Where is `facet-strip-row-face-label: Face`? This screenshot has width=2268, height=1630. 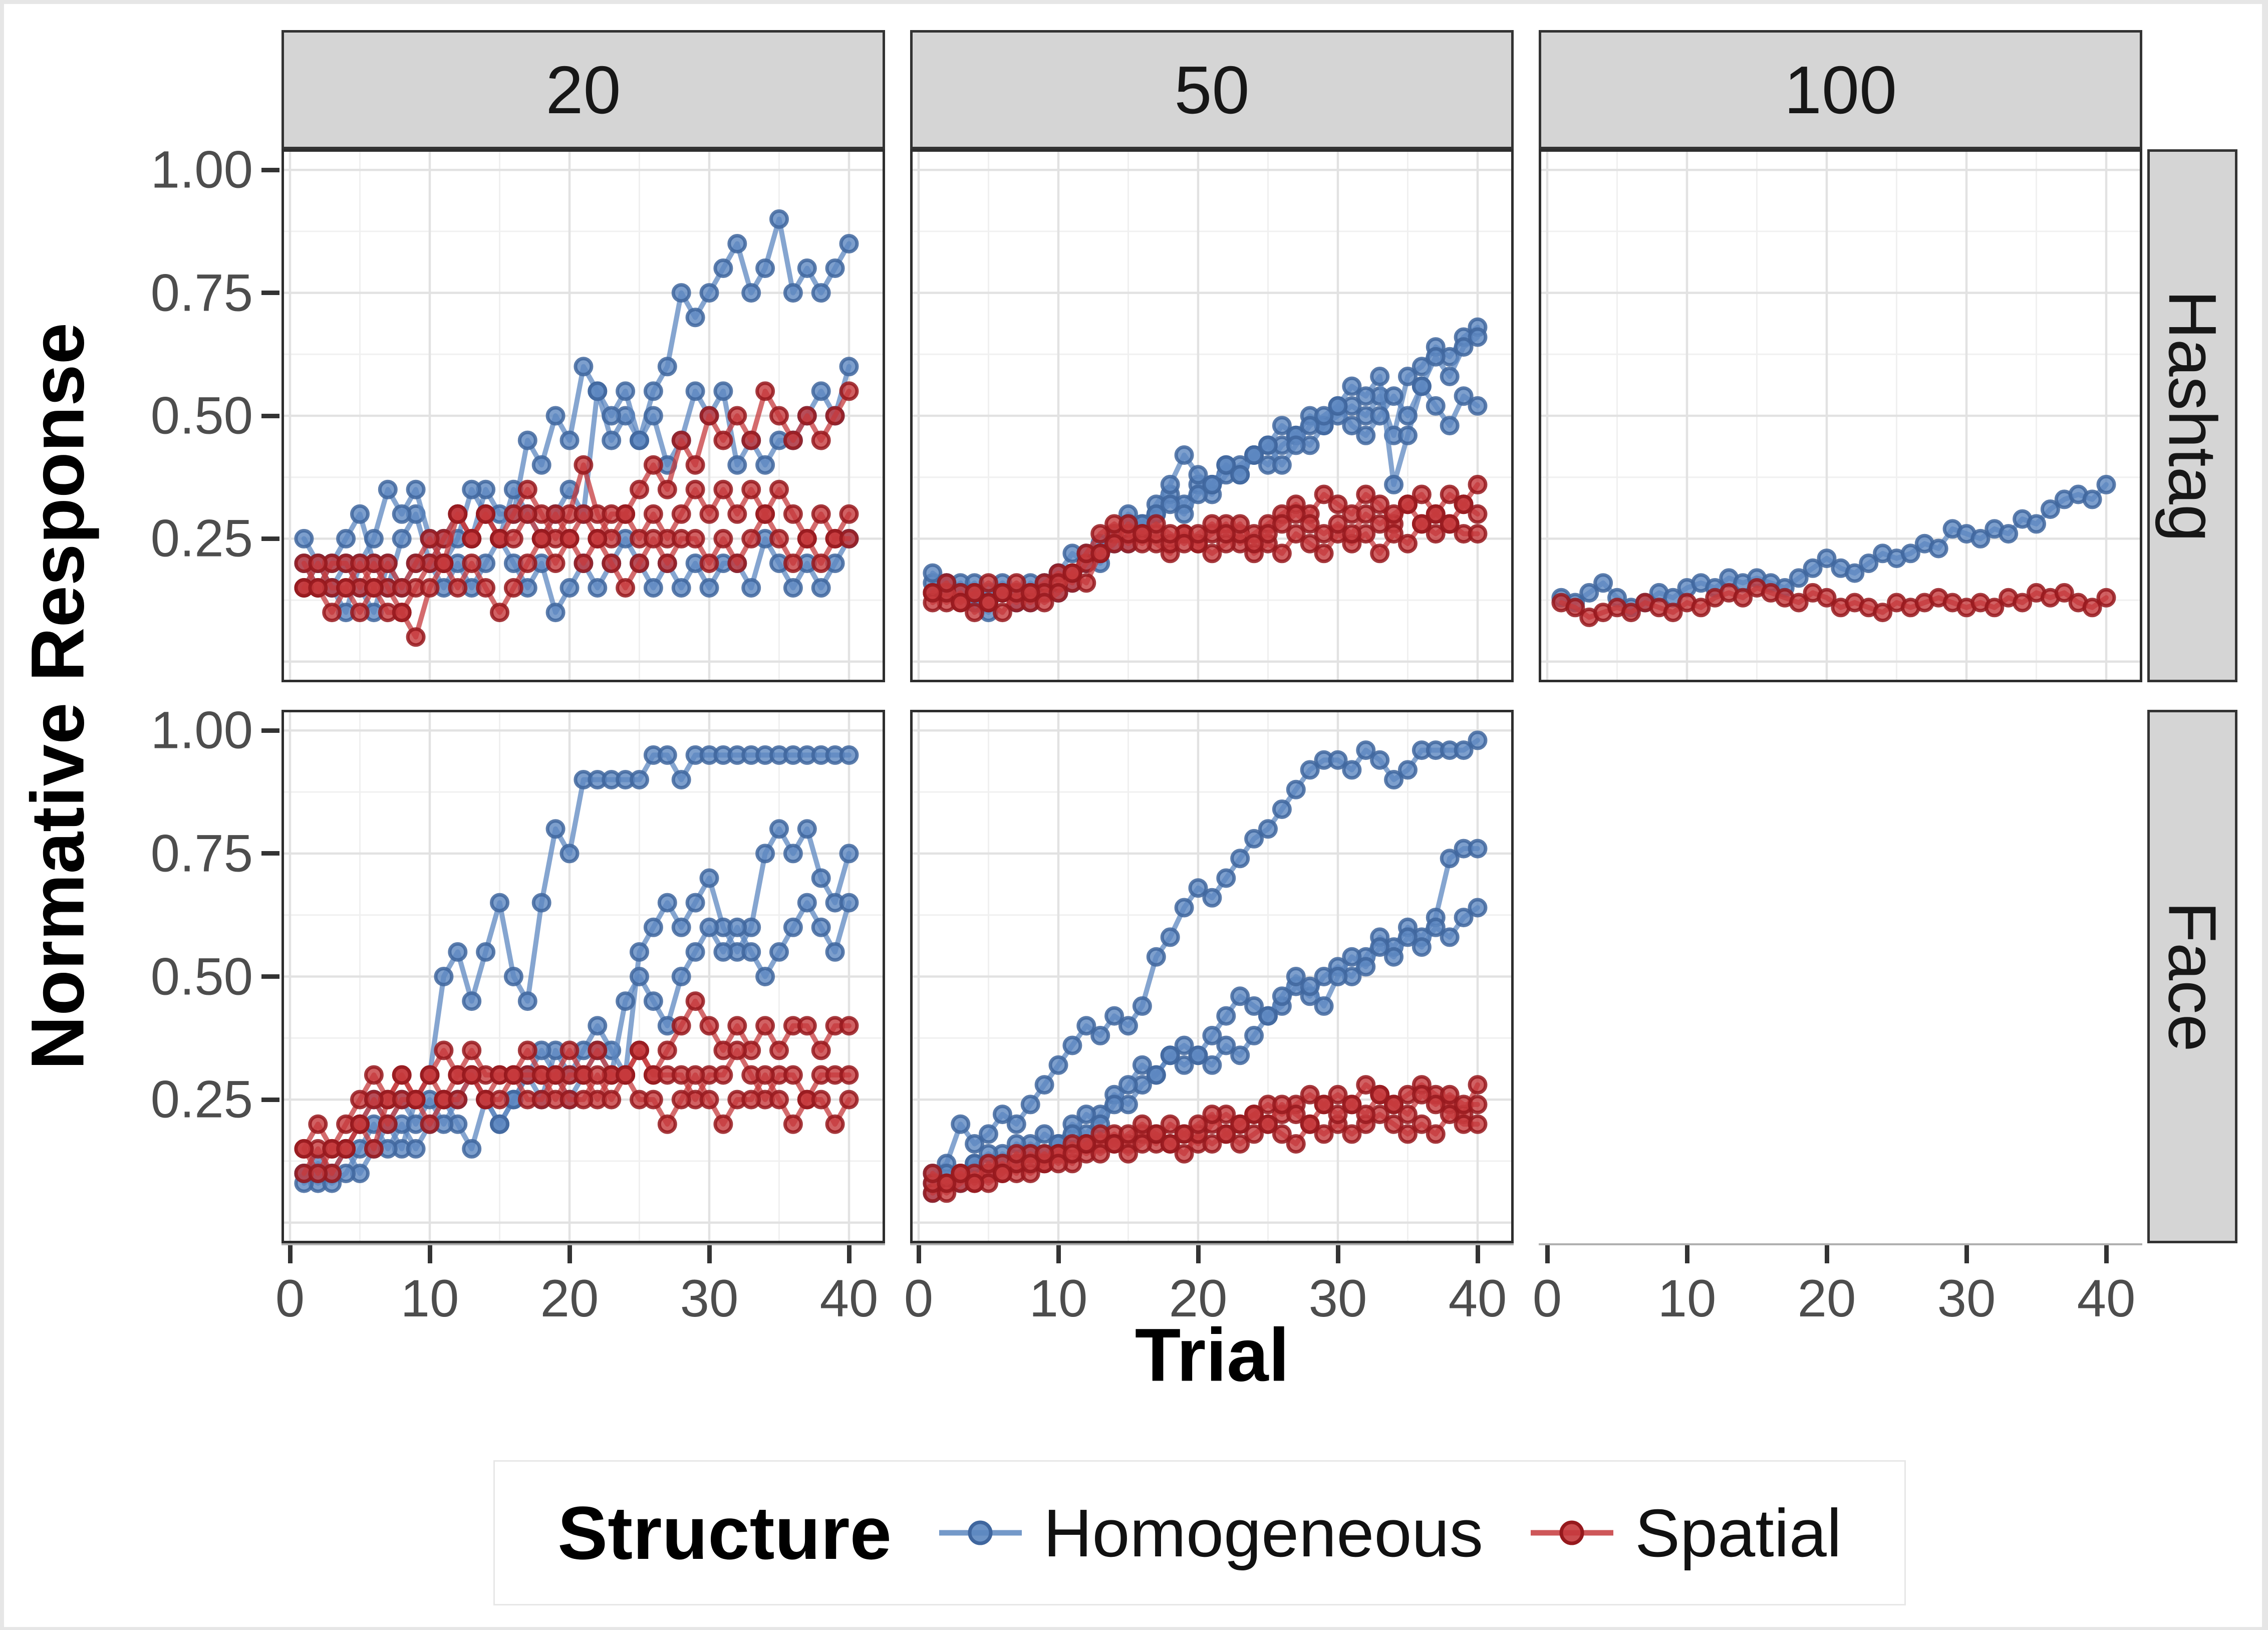 facet-strip-row-face-label: Face is located at coordinates (2192, 976).